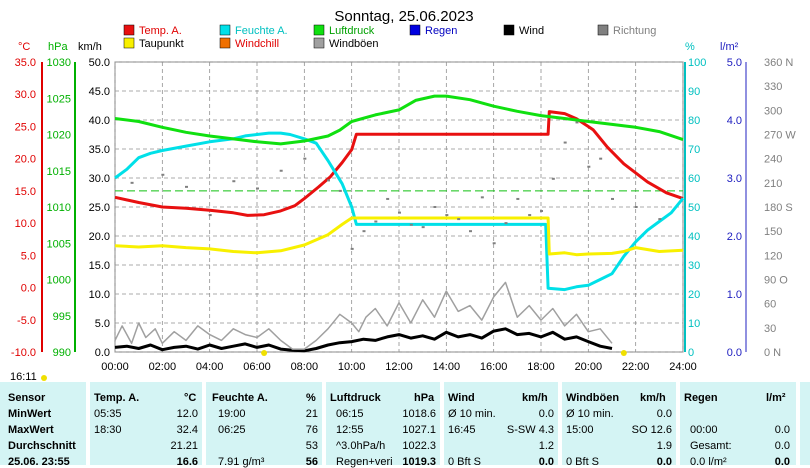  I want to click on temp-unit-label: °C, so click(24, 47).